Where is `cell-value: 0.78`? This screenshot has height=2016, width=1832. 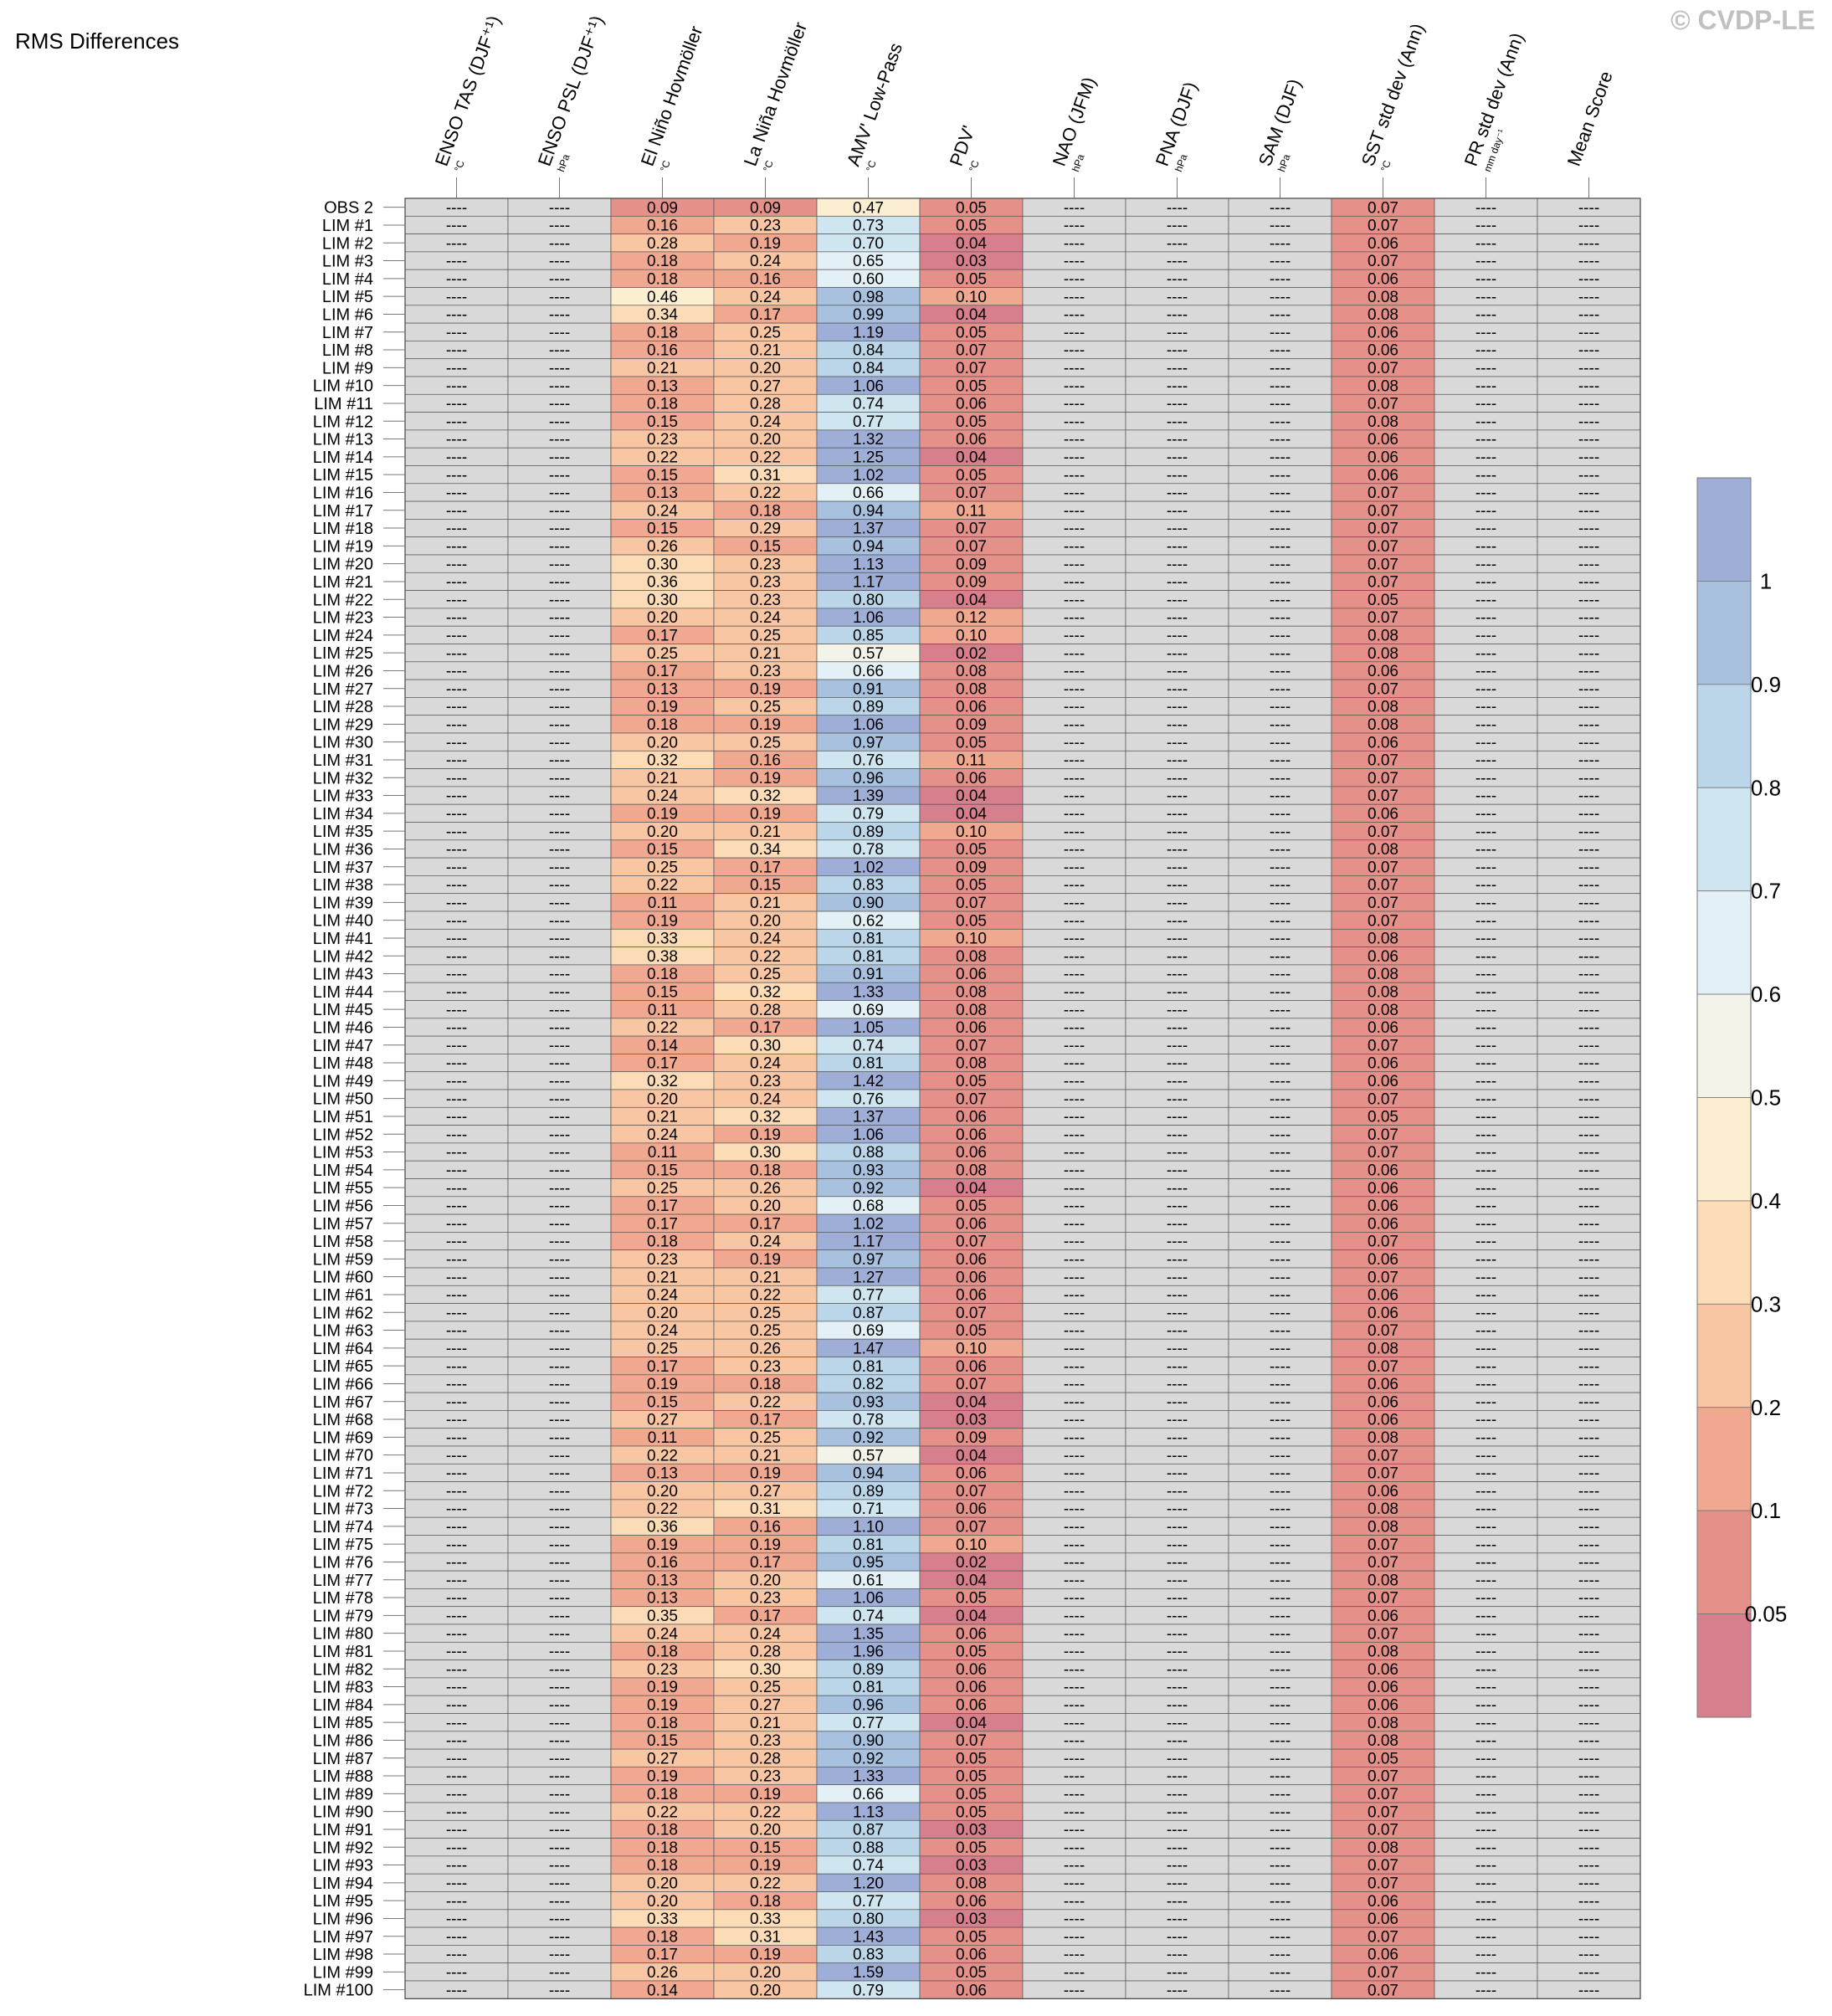
cell-value: 0.78 is located at coordinates (868, 850).